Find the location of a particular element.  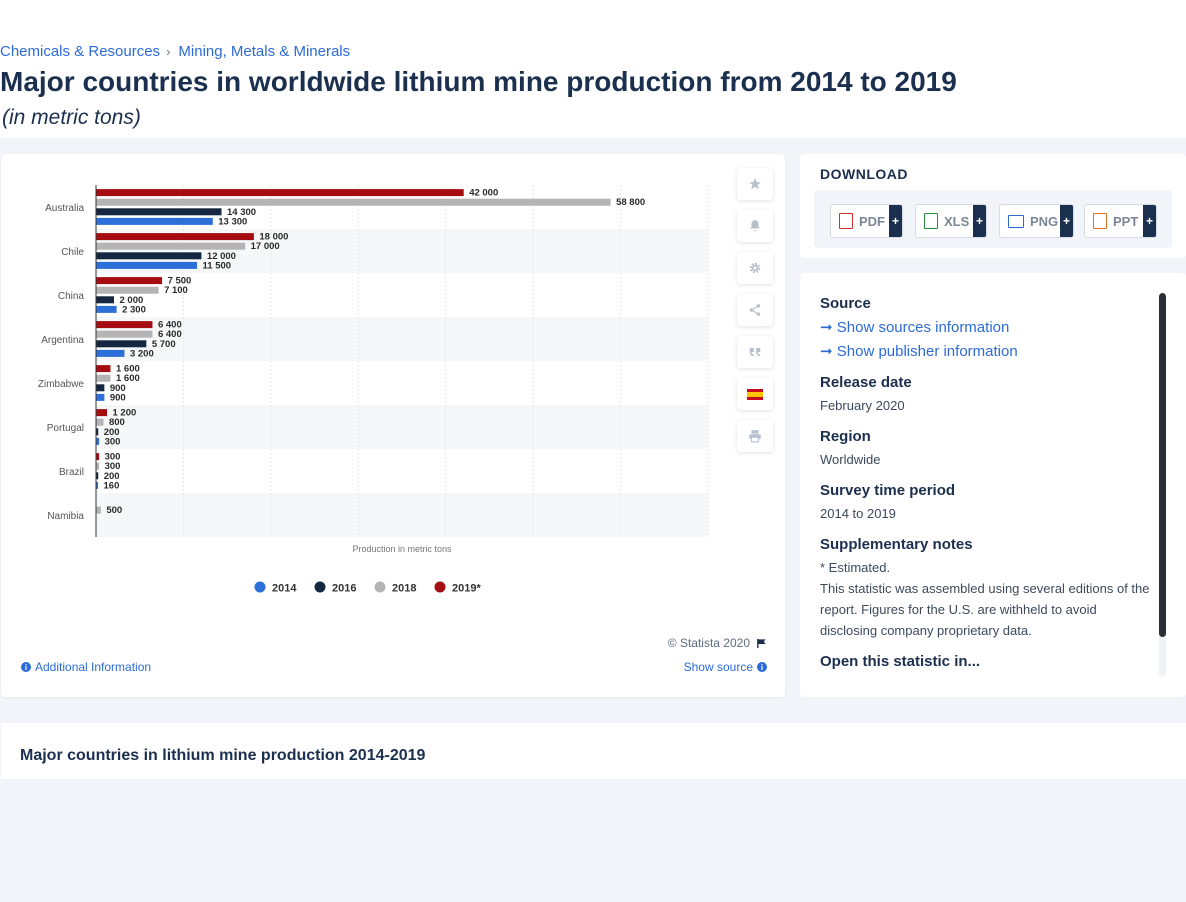

legend-label-2014: 2014 is located at coordinates (284, 589).